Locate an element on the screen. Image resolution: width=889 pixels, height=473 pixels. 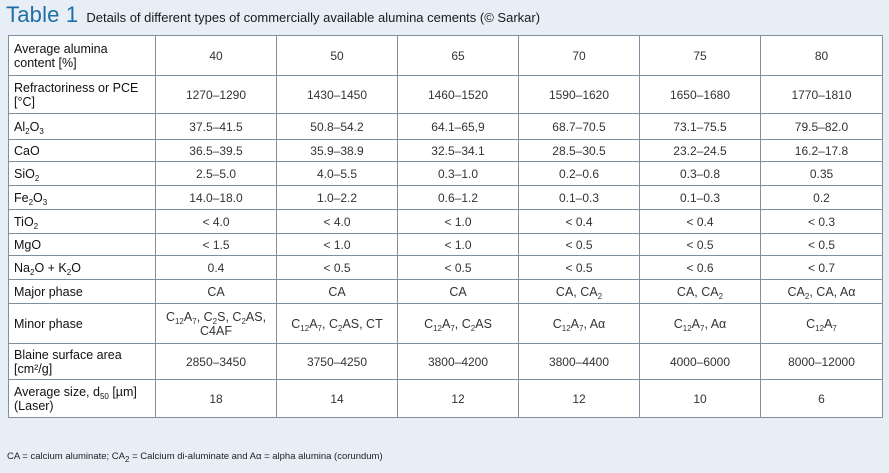
cell-65-percent: 3800–4200 is located at coordinates (458, 361).